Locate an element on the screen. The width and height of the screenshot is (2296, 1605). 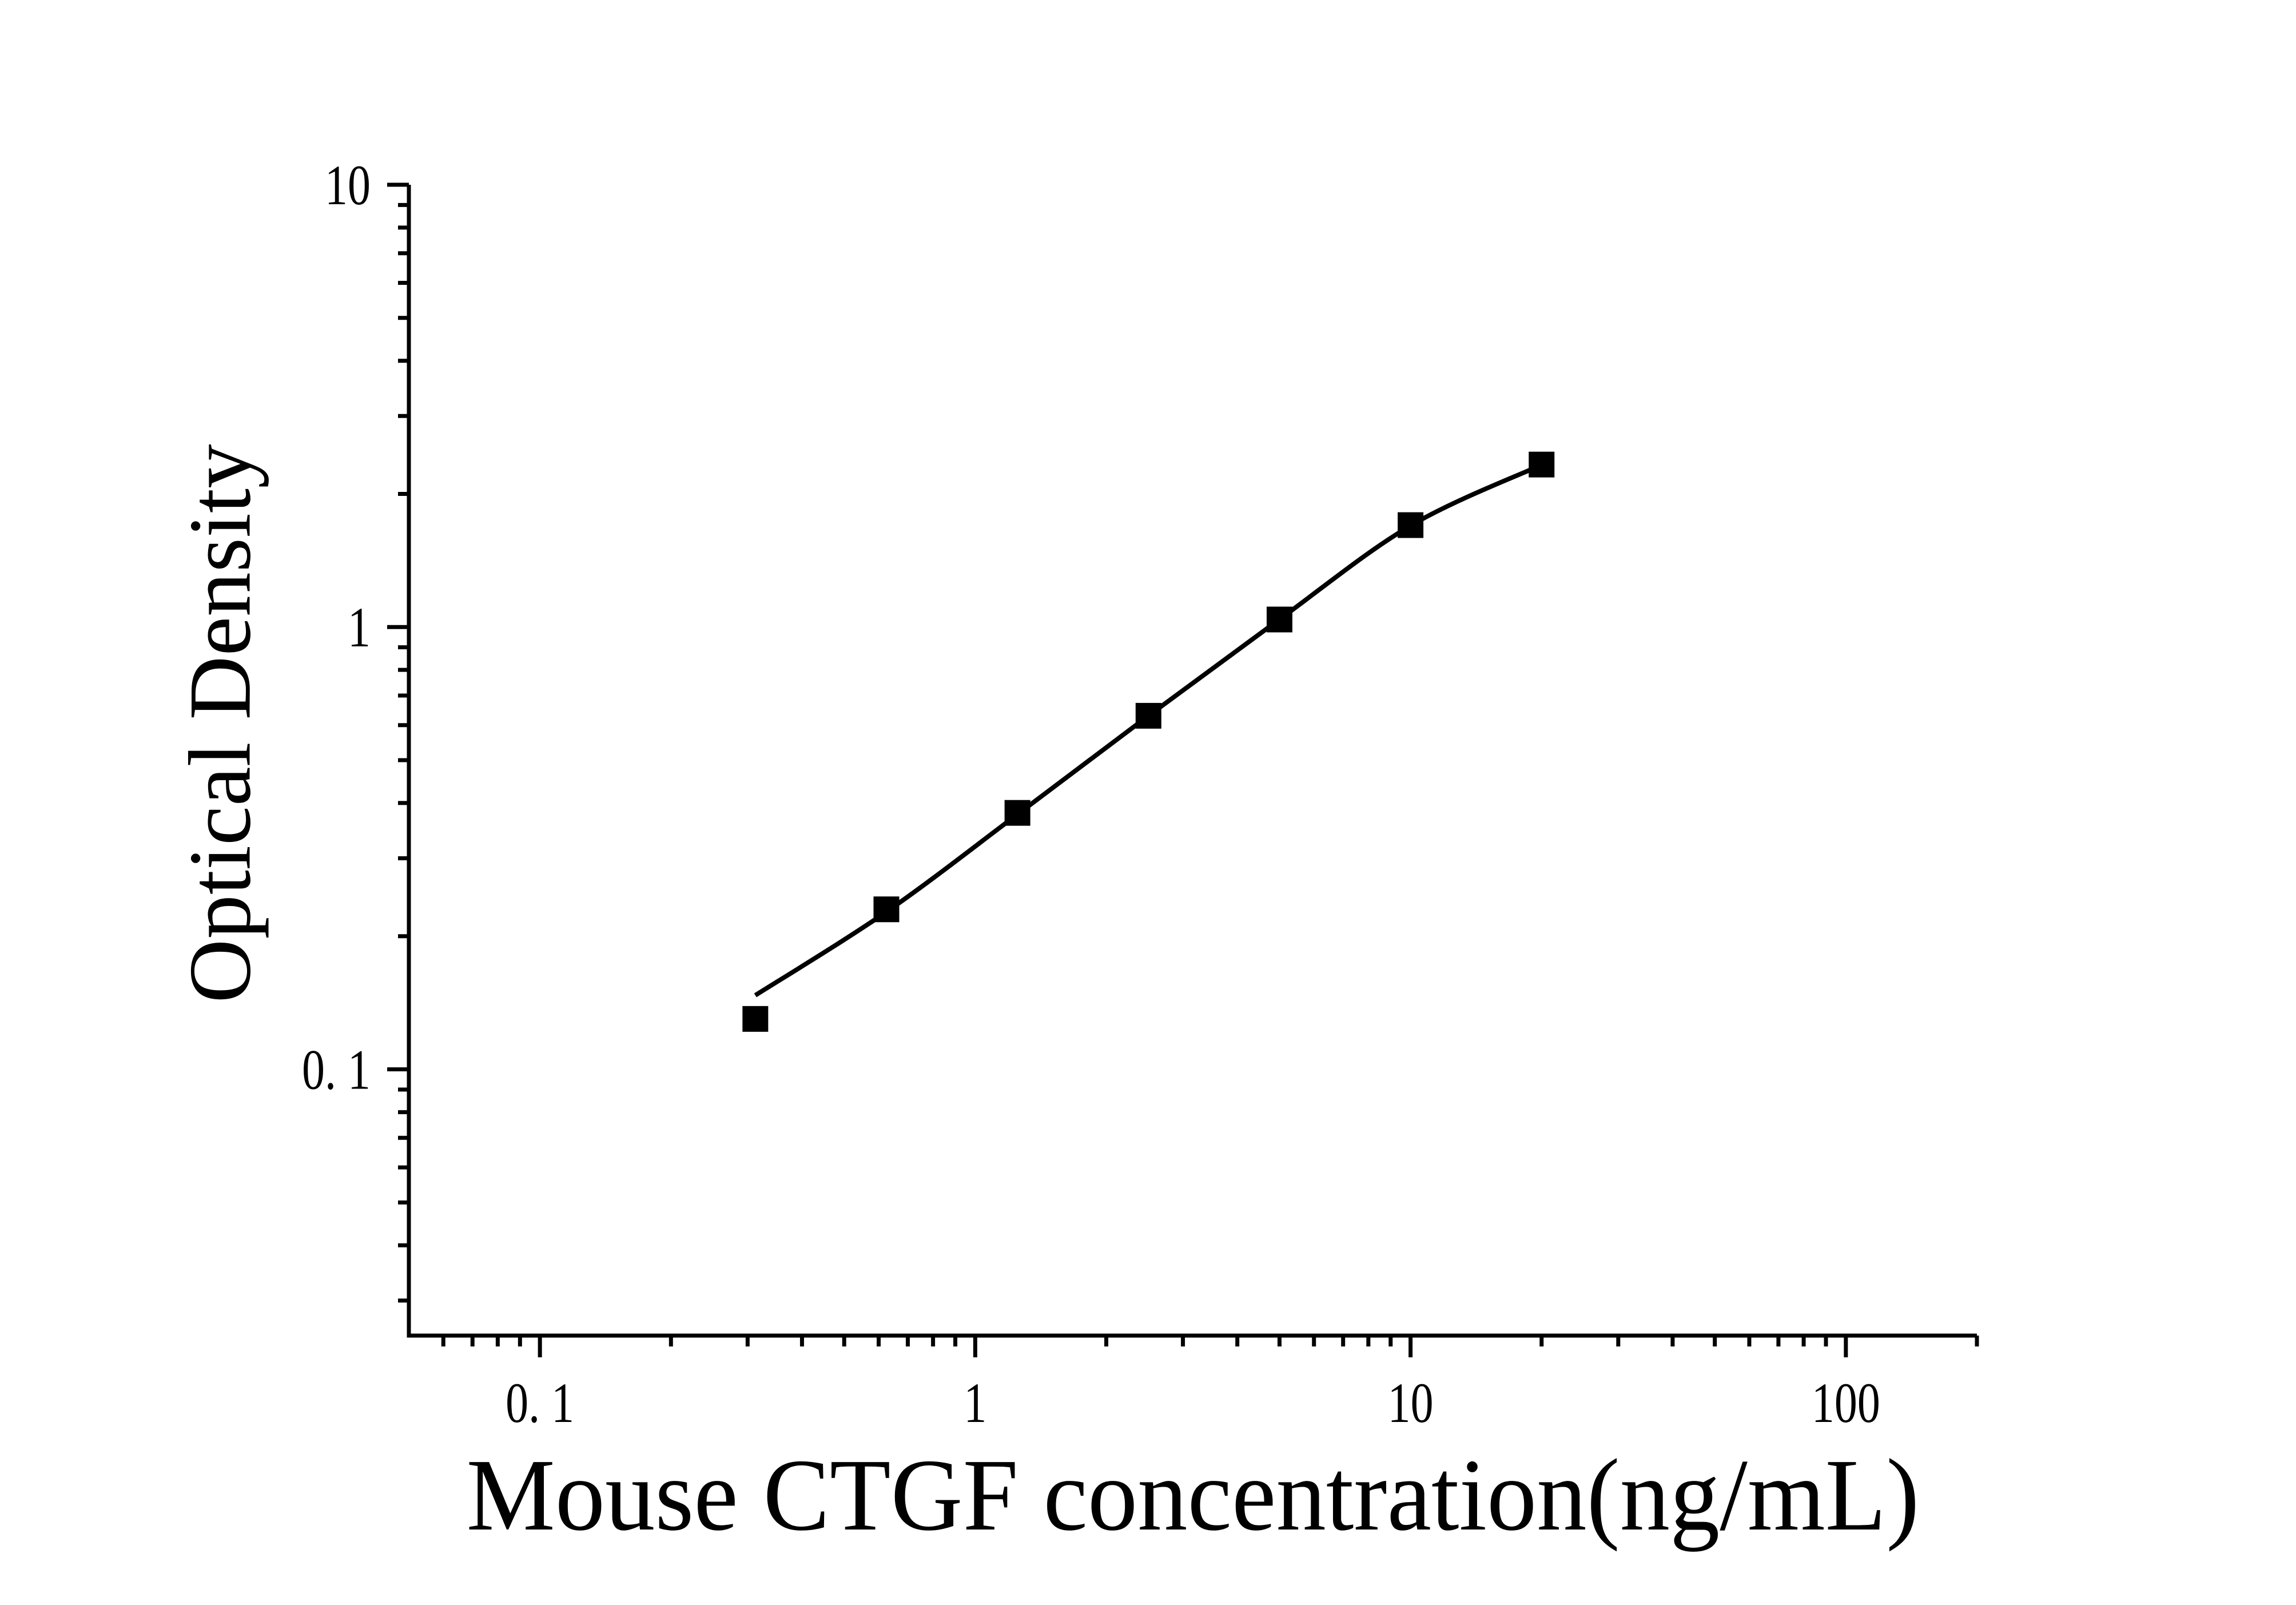
x-tick-label: 0. 1 is located at coordinates (540, 1403).